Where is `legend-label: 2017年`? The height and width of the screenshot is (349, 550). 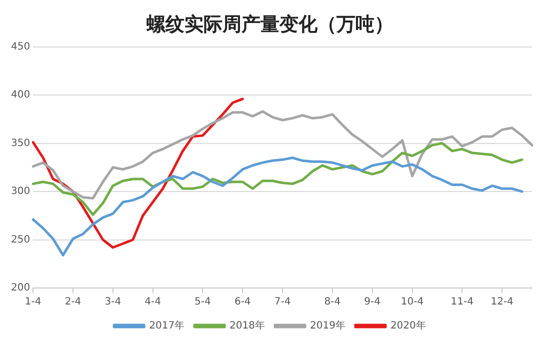
legend-label: 2017年 is located at coordinates (167, 326).